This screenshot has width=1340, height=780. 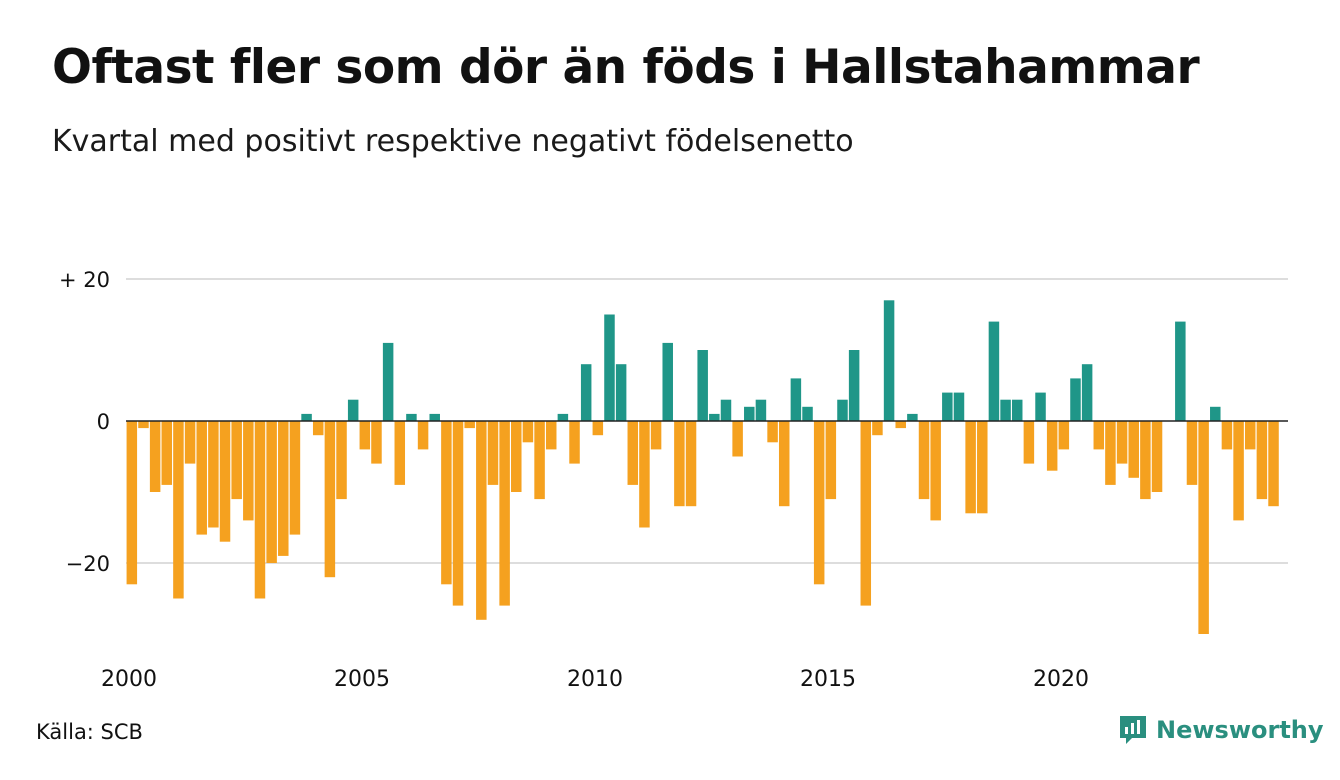 I want to click on x-tick-label: 2020, so click(x=1061, y=679).